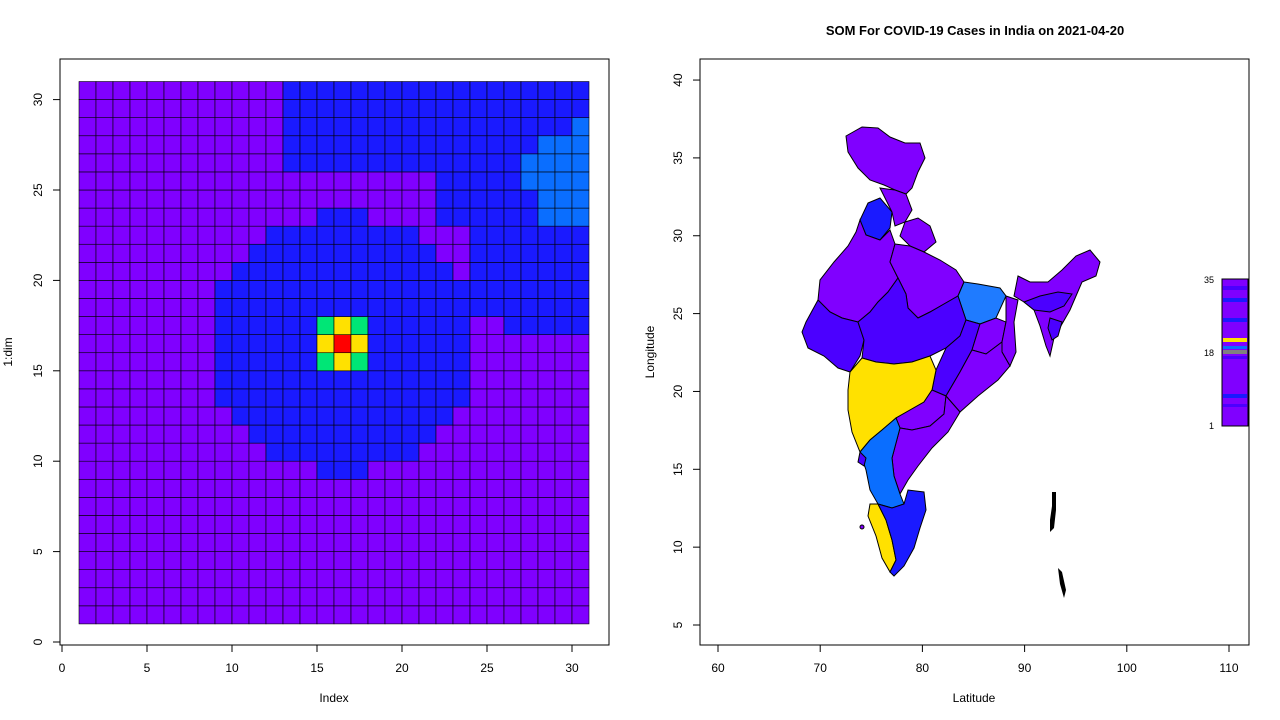  I want to click on state-himachal, so click(896, 207).